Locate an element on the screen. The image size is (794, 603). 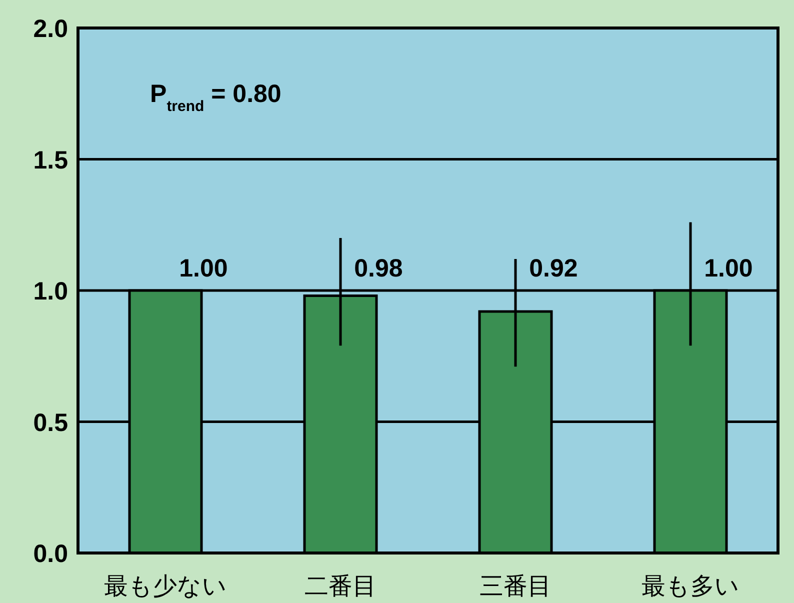
x-tick-label: 最も多い is located at coordinates (691, 586).